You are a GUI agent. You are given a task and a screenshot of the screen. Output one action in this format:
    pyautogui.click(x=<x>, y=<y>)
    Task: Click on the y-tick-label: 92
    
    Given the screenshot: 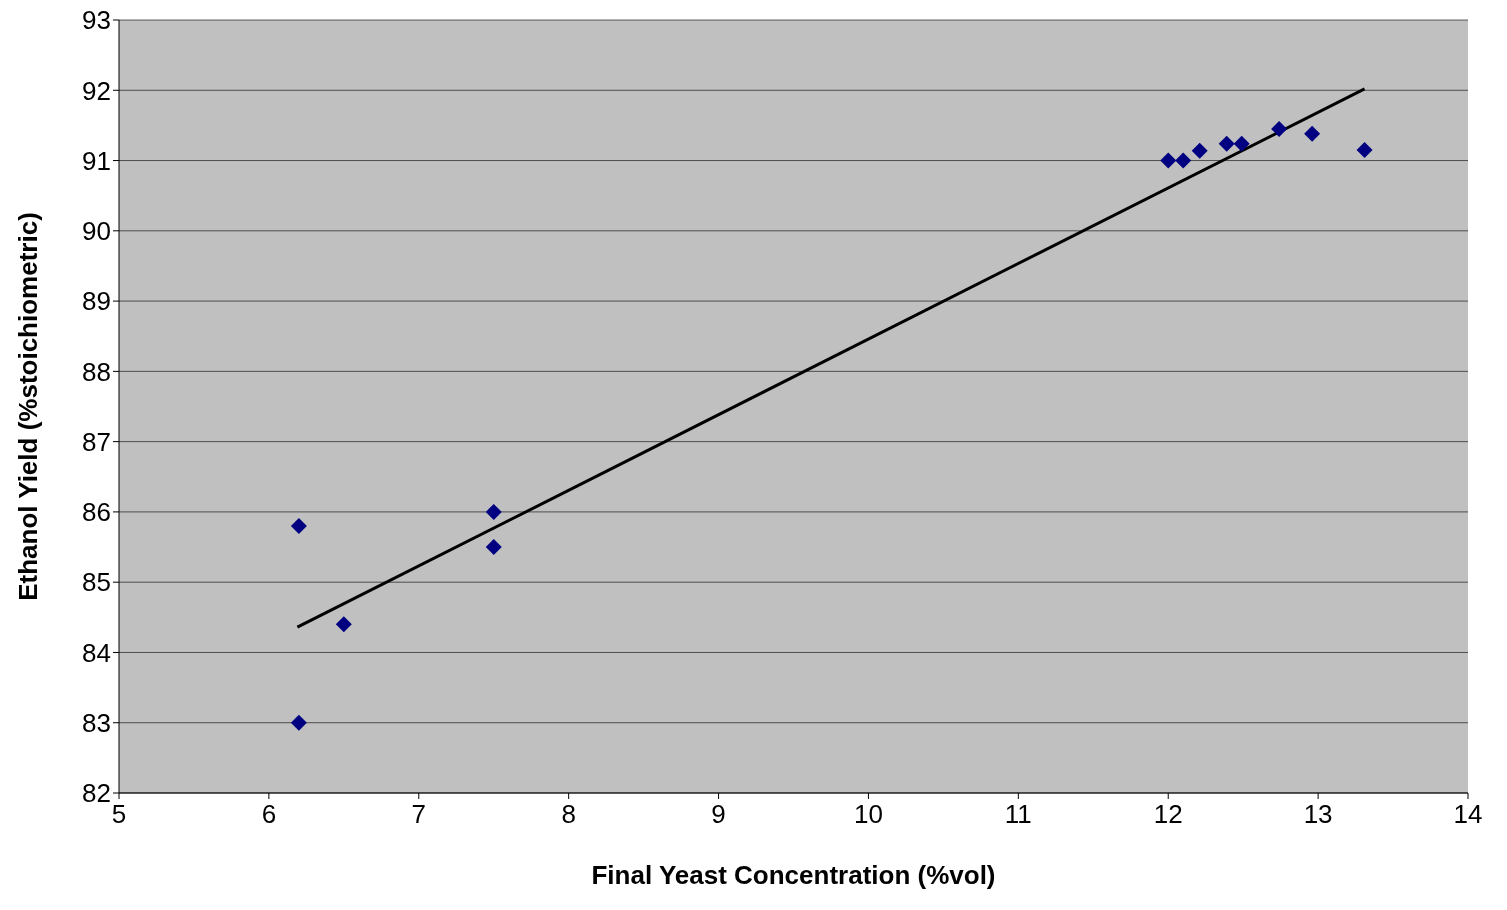 What is the action you would take?
    pyautogui.click(x=96, y=90)
    